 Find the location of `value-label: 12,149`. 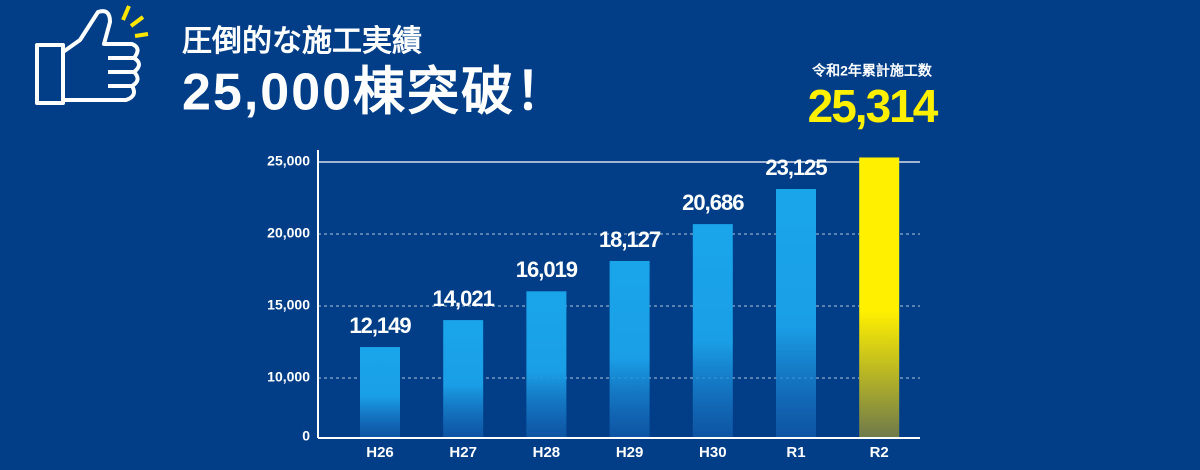

value-label: 12,149 is located at coordinates (380, 325).